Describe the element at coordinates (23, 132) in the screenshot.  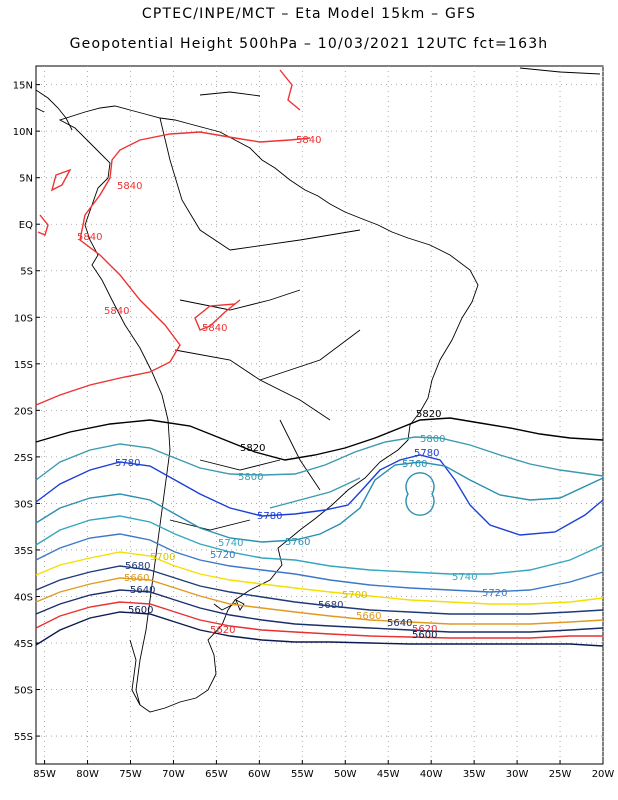
I see `lat-tick-label: 10N` at that location.